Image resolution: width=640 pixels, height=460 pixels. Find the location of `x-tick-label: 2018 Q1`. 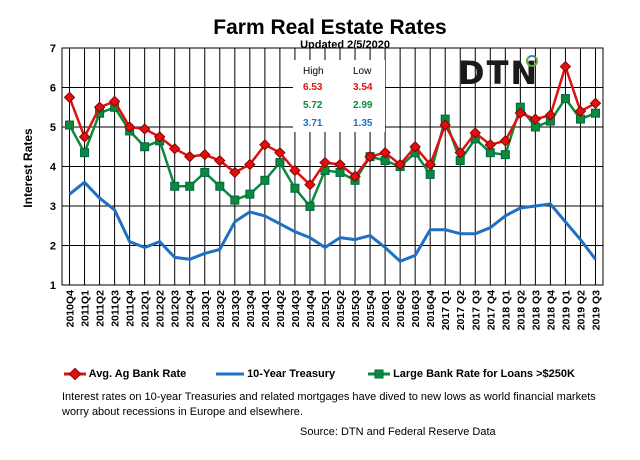

x-tick-label: 2018 Q1 is located at coordinates (506, 310).